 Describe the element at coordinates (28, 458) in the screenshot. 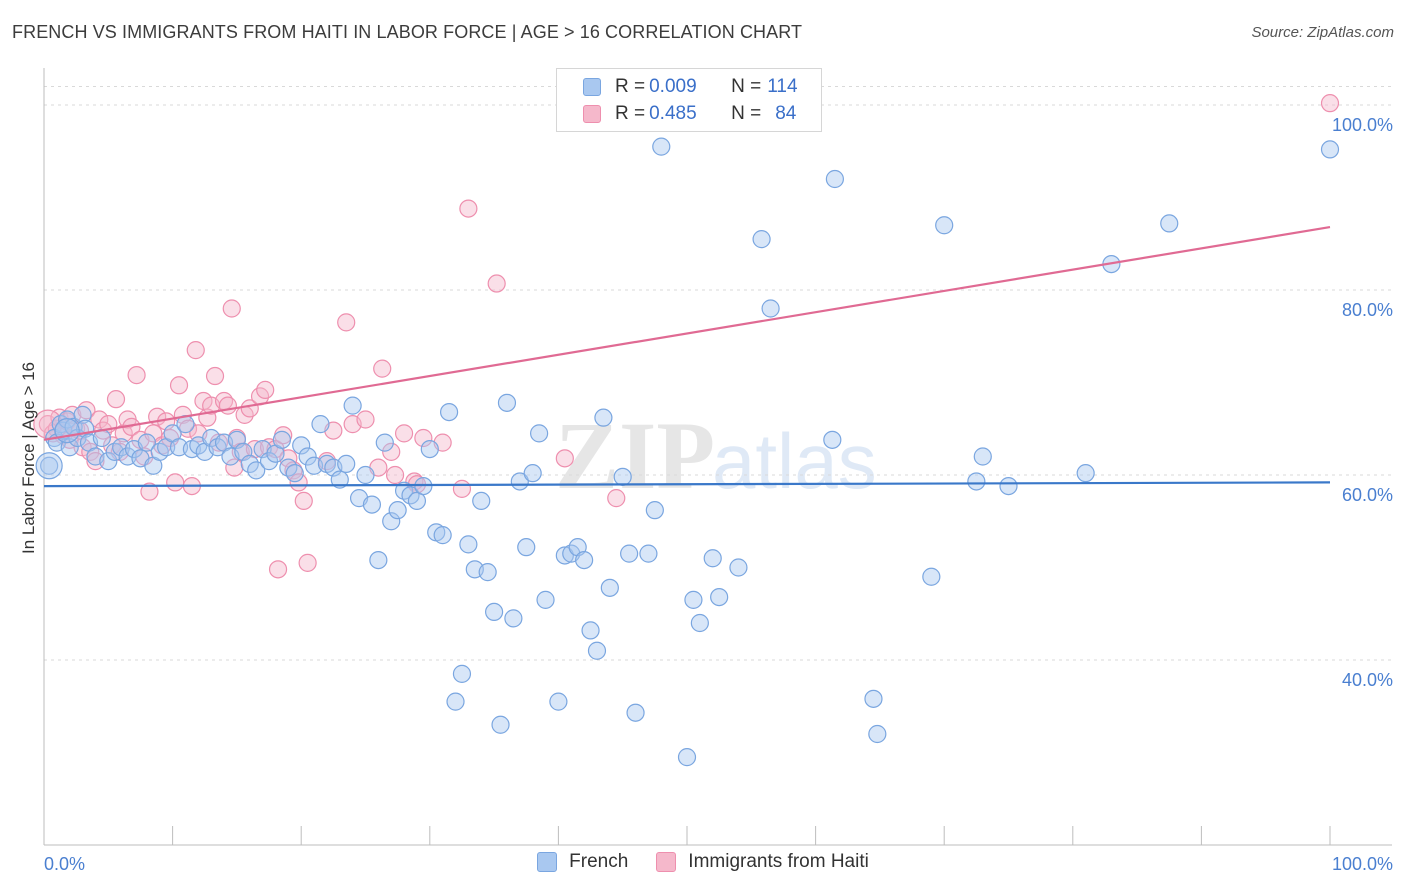

I see `y-axis-title: In Labor Force | Age > 16` at that location.